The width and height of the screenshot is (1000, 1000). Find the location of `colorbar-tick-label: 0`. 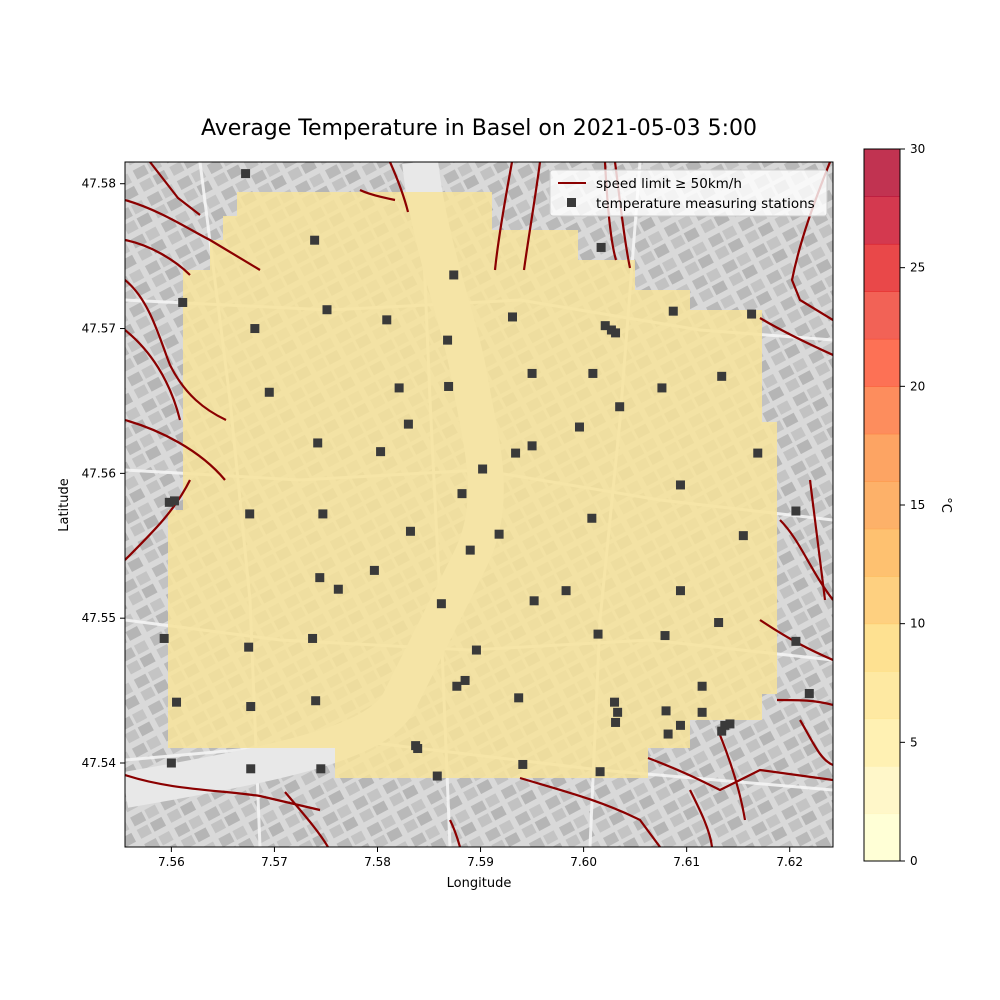

colorbar-tick-label: 0 is located at coordinates (914, 861).